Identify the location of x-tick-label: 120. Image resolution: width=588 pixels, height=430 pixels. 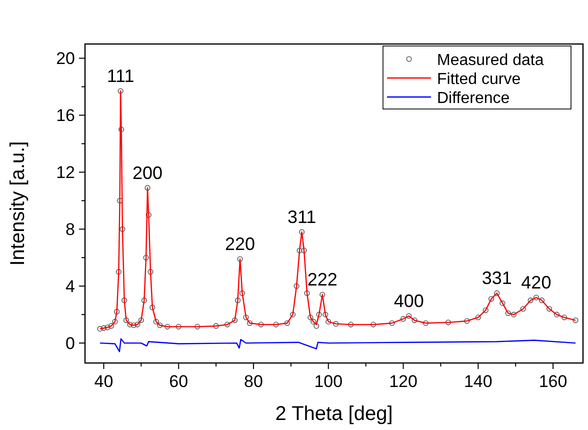
(403, 381).